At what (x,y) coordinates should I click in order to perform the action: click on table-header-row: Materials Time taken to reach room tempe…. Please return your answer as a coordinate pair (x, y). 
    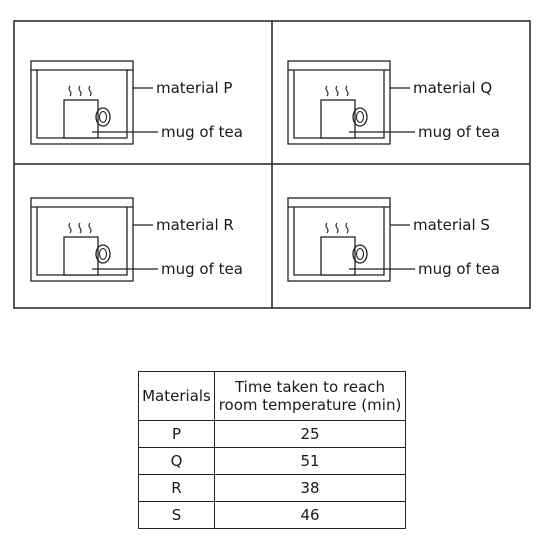
    Looking at the image, I should click on (272, 396).